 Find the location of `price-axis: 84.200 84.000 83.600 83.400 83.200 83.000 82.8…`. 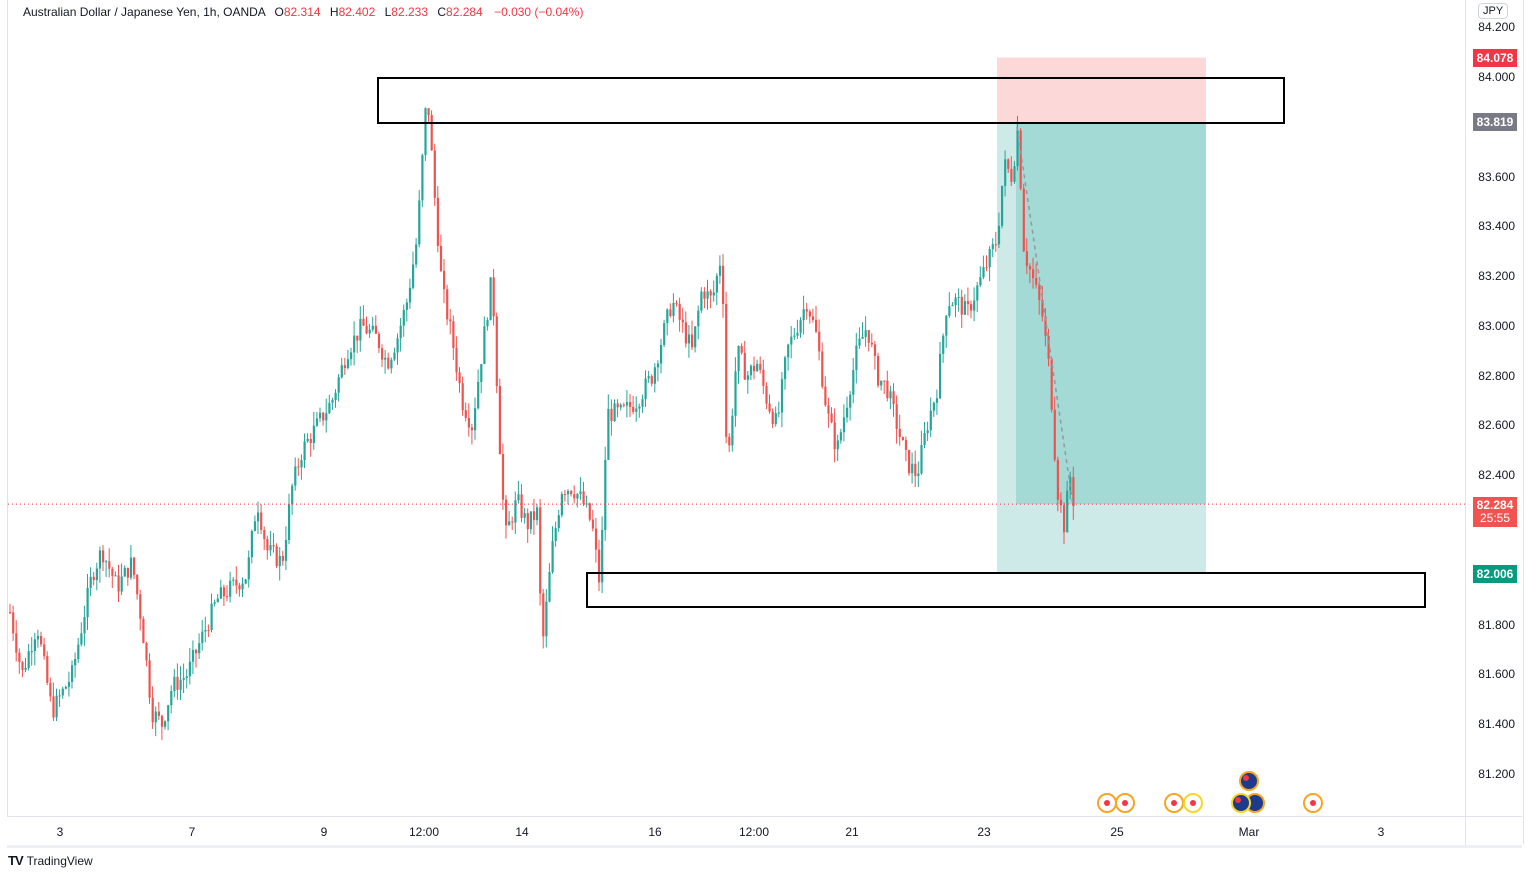

price-axis: 84.200 84.000 83.600 83.400 83.200 83.000 82.8… is located at coordinates (1494, 422).